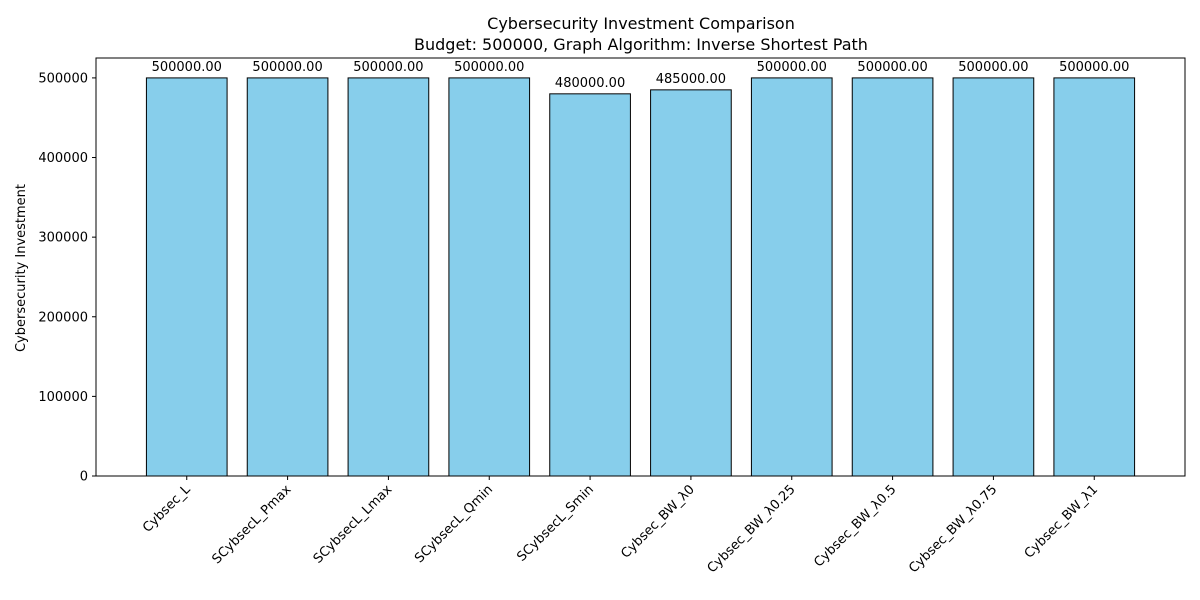 The width and height of the screenshot is (1200, 600). I want to click on x-tick-label-3: SCybsecL_Lmax, so click(353, 524).